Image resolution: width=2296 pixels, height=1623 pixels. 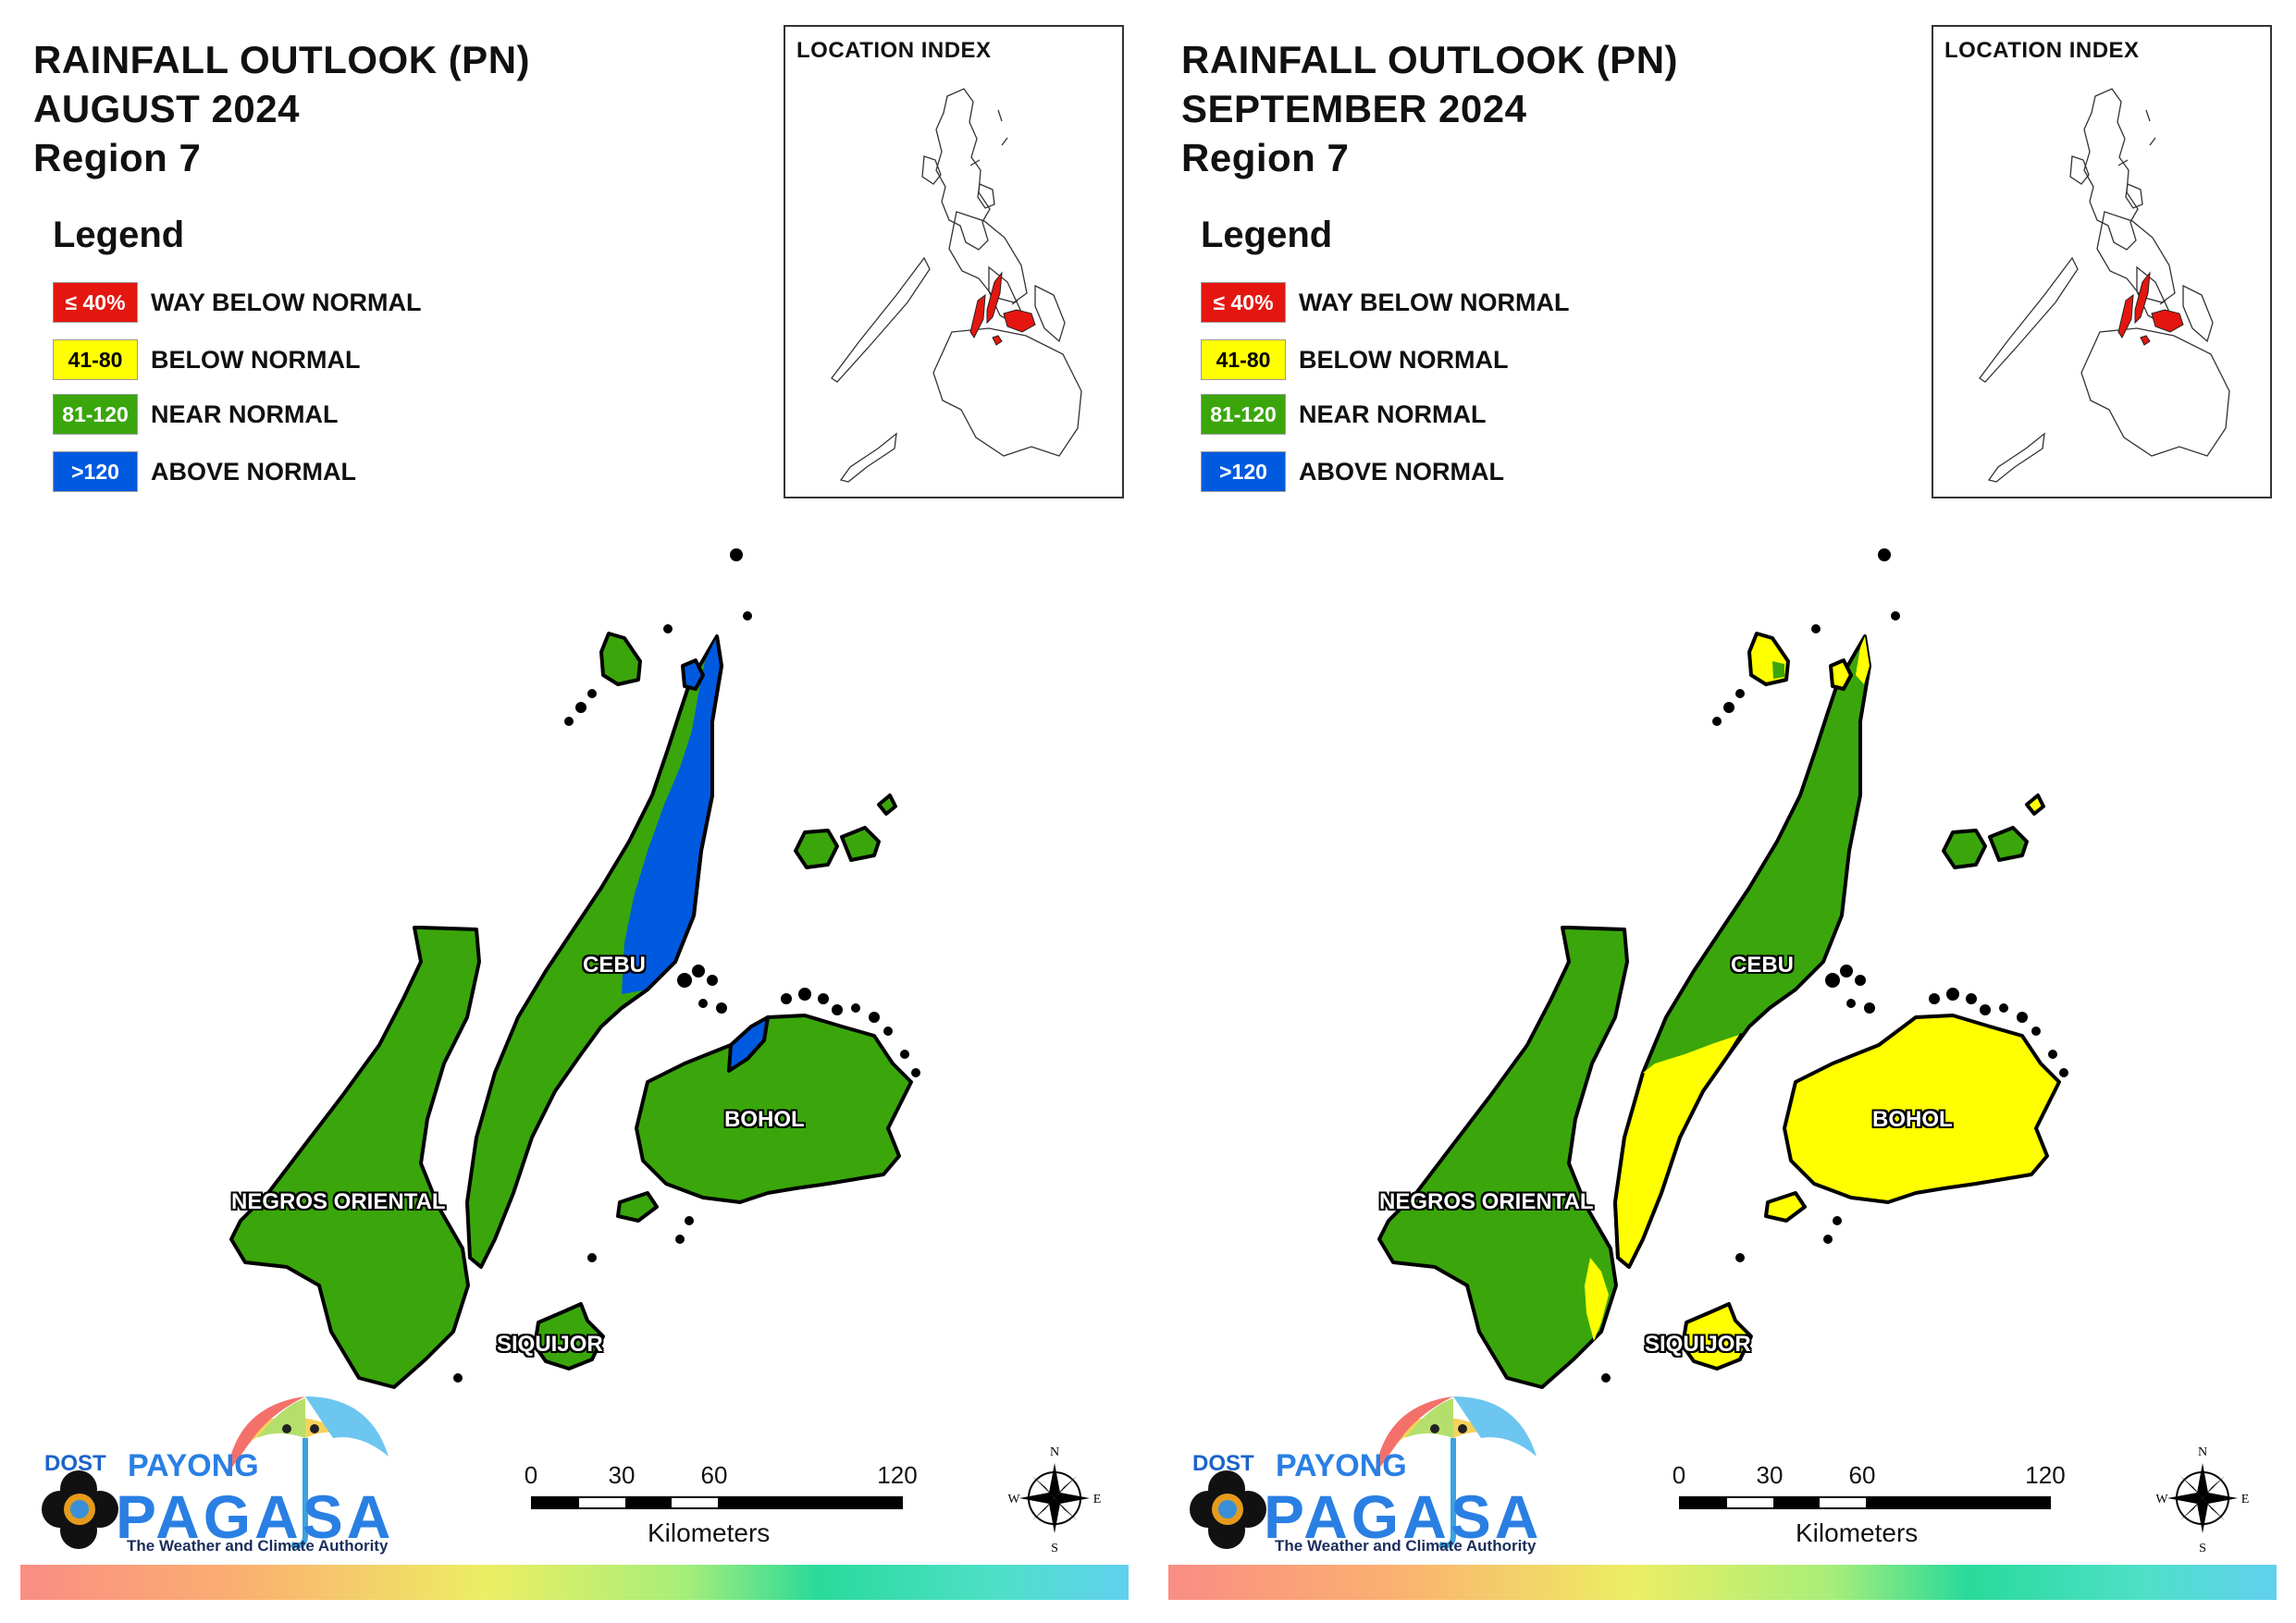 I want to click on bantayan-region, so click(x=620, y=659).